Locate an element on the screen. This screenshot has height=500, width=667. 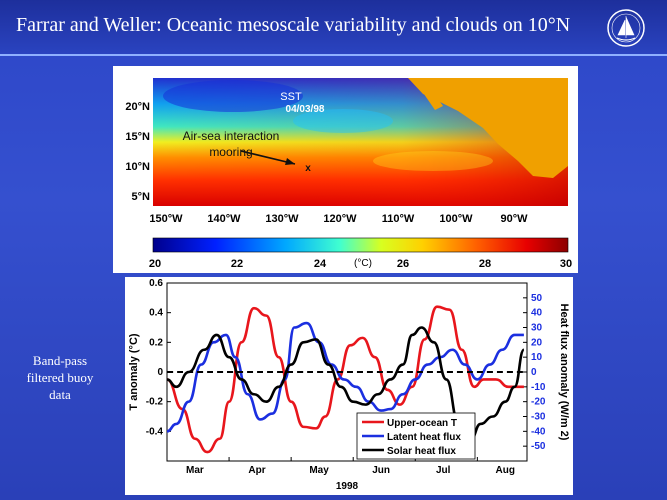
lat-label: 5°N is located at coordinates (141, 197).